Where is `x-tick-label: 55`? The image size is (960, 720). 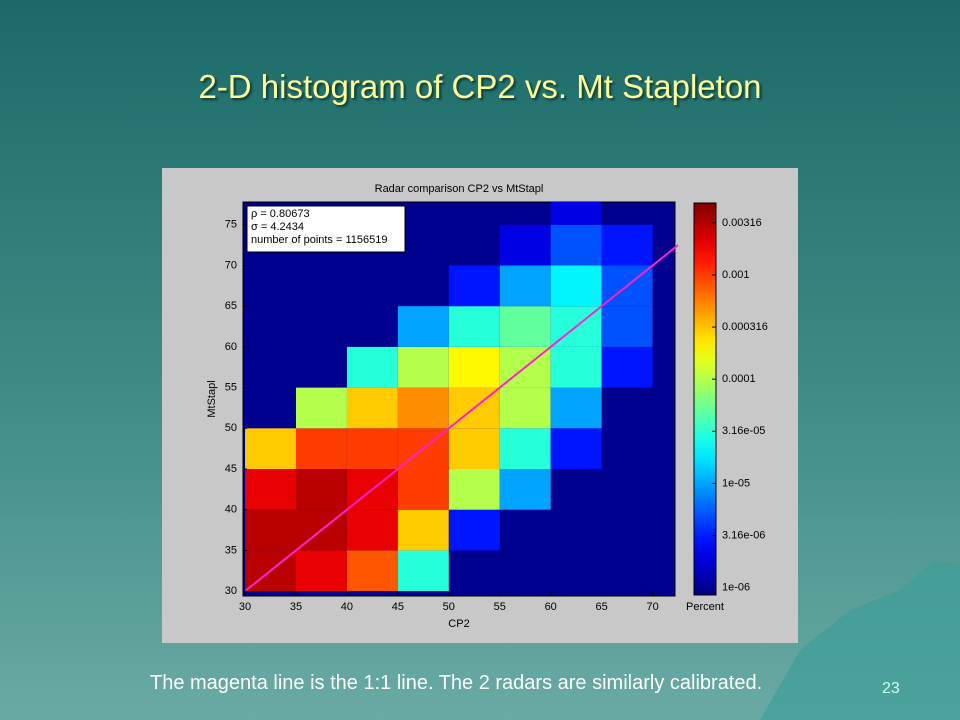 x-tick-label: 55 is located at coordinates (500, 607).